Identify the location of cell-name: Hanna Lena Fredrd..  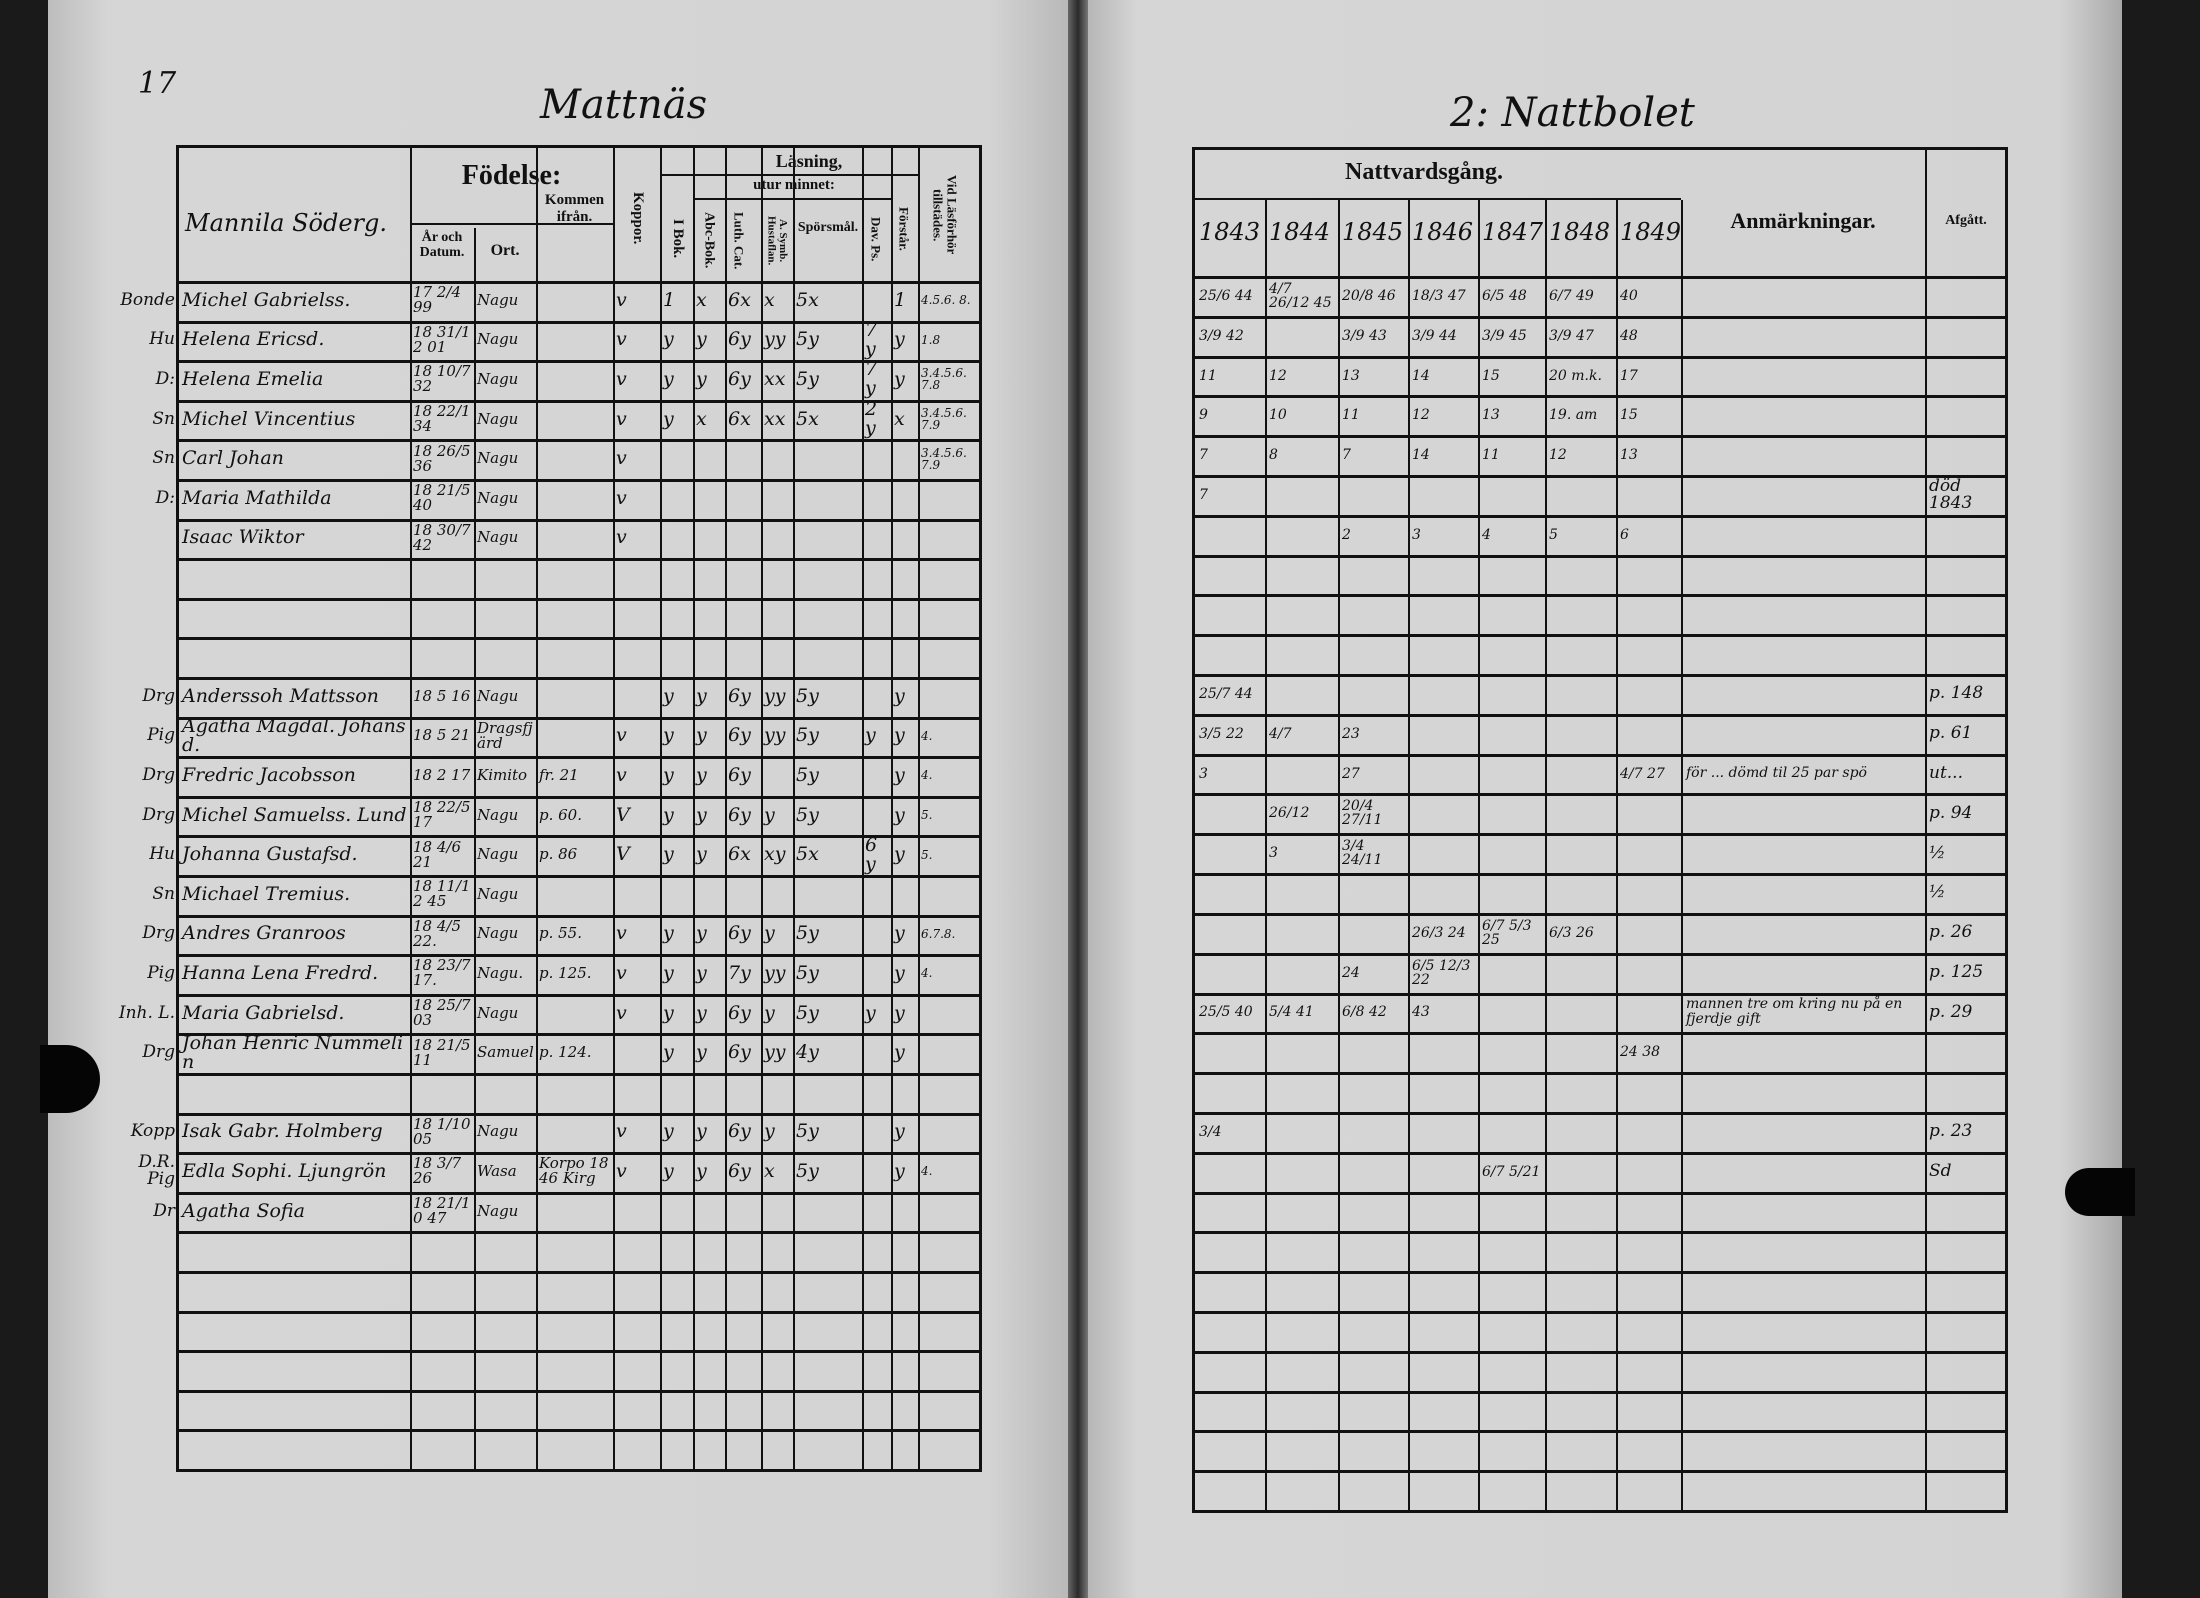
(280, 972).